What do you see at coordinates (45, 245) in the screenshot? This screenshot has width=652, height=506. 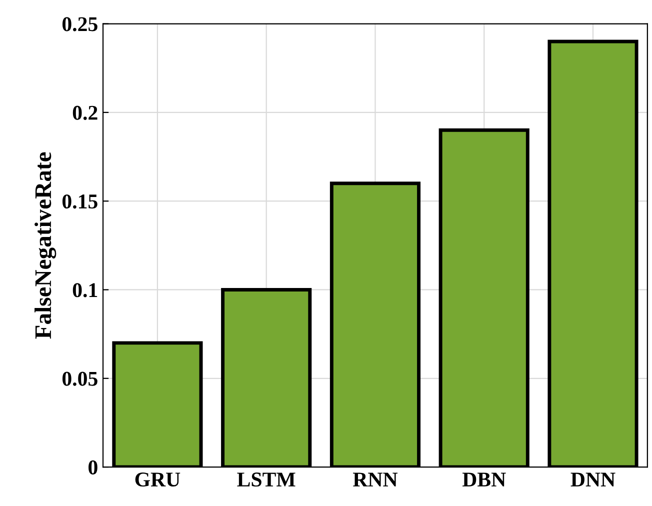 I see `y-axis-title: FalseNegativeRate` at bounding box center [45, 245].